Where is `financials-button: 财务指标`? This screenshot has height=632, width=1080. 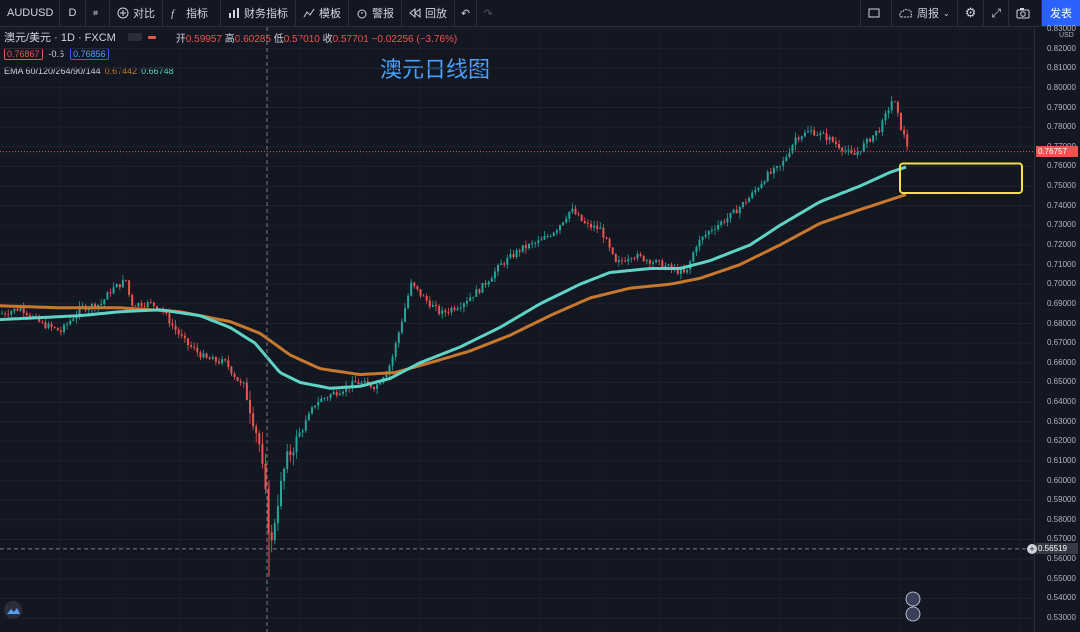 financials-button: 财务指标 is located at coordinates (258, 13).